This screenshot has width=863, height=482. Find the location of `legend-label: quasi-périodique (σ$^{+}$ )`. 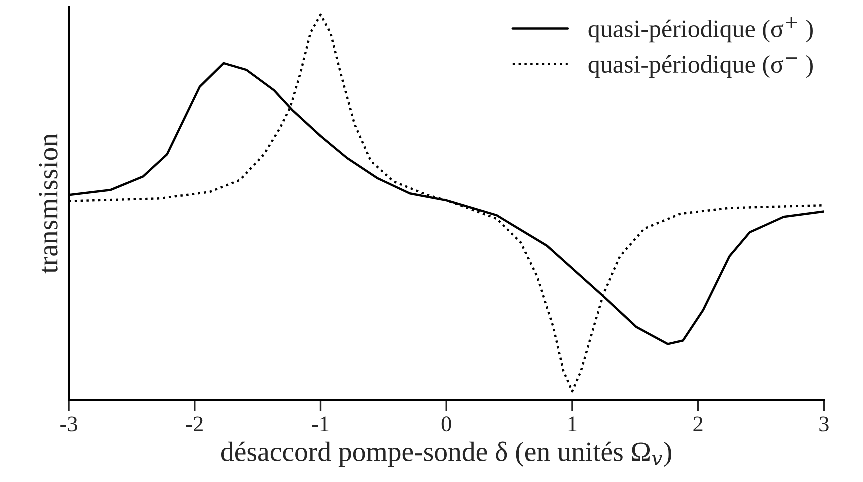

legend-label: quasi-périodique (σ$^{+}$ ) is located at coordinates (700, 30).